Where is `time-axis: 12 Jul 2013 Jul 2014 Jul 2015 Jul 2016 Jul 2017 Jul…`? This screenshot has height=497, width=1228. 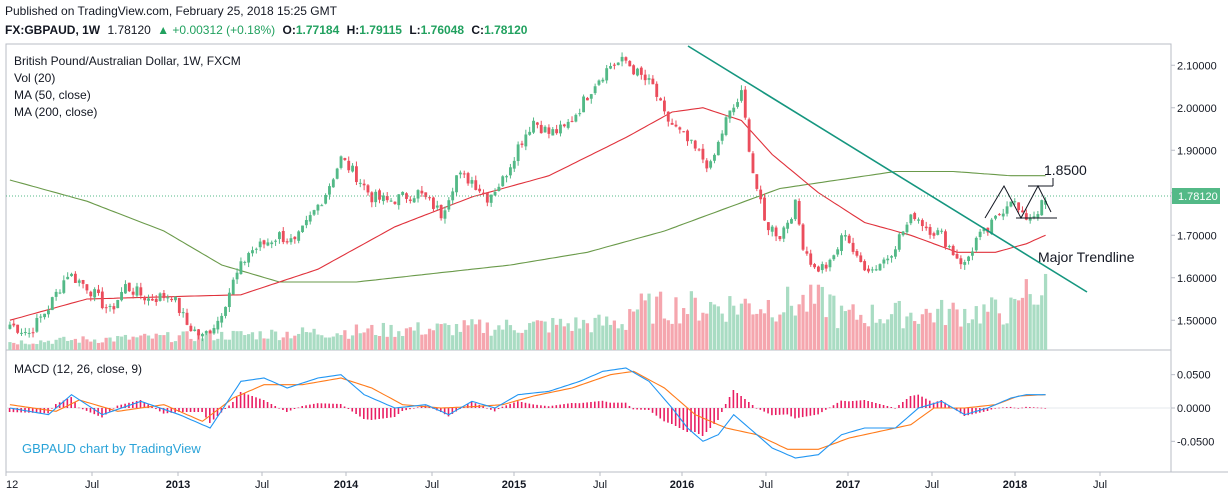
time-axis: 12 Jul 2013 Jul 2014 Jul 2015 Jul 2016 Jul 2017 Jul… is located at coordinates (556, 481).